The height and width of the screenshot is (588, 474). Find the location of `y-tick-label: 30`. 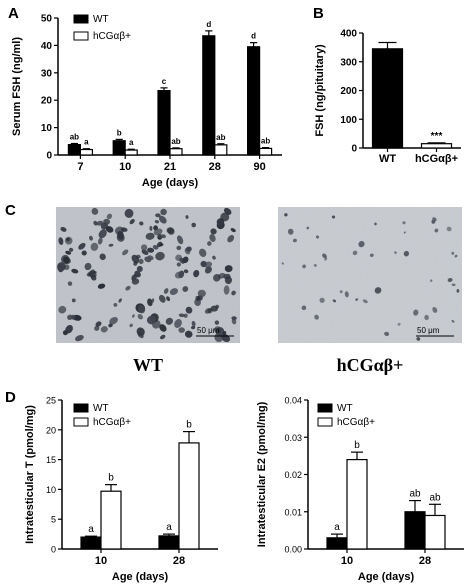

y-tick-label: 30 is located at coordinates (47, 73).